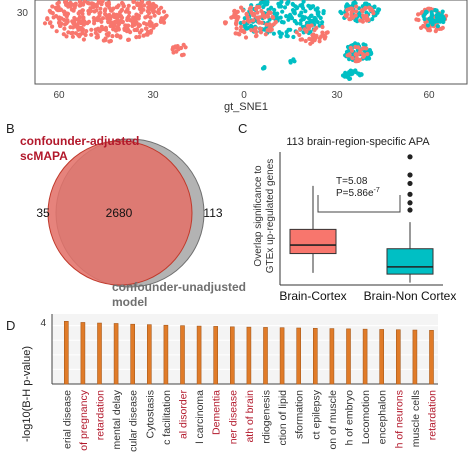 The image size is (474, 474). What do you see at coordinates (250, 416) in the screenshot?
I see `bar-category-label: ath of brain` at bounding box center [250, 416].